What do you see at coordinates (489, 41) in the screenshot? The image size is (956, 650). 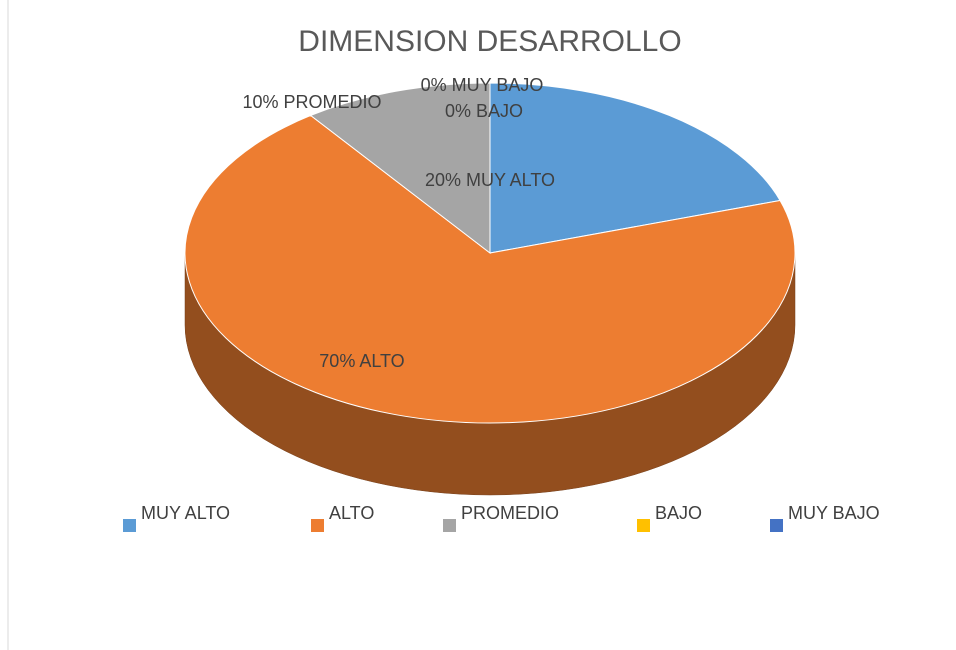 I see `chart-title: DIMENSION DESARROLLO` at bounding box center [489, 41].